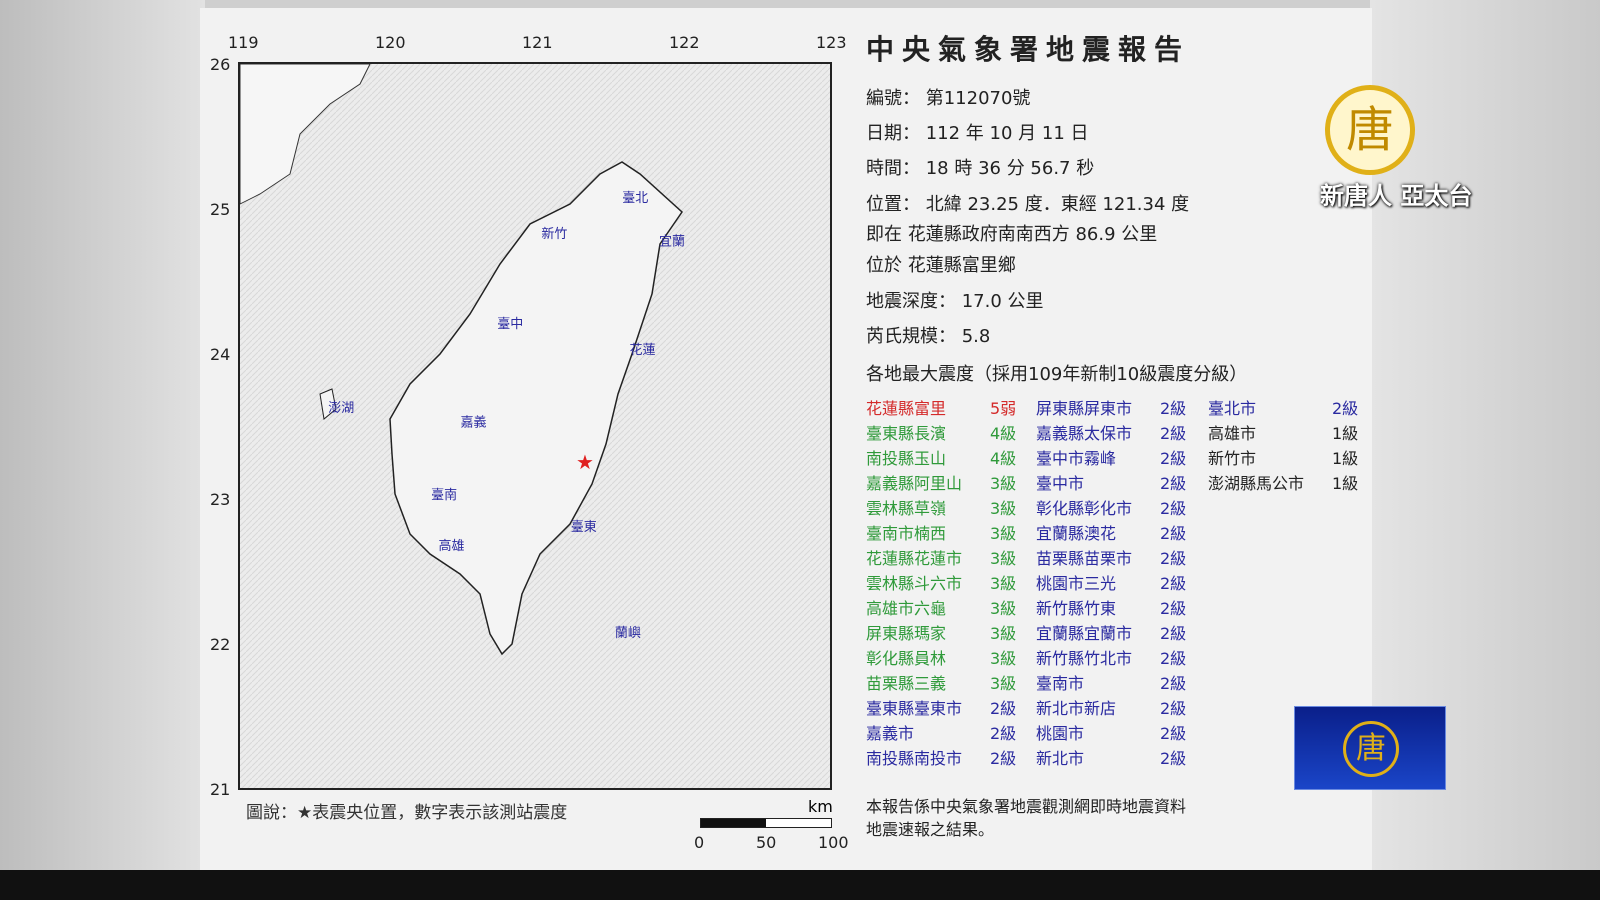 The width and height of the screenshot is (1600, 900). What do you see at coordinates (474, 423) in the screenshot?
I see `city-label: 嘉義` at bounding box center [474, 423].